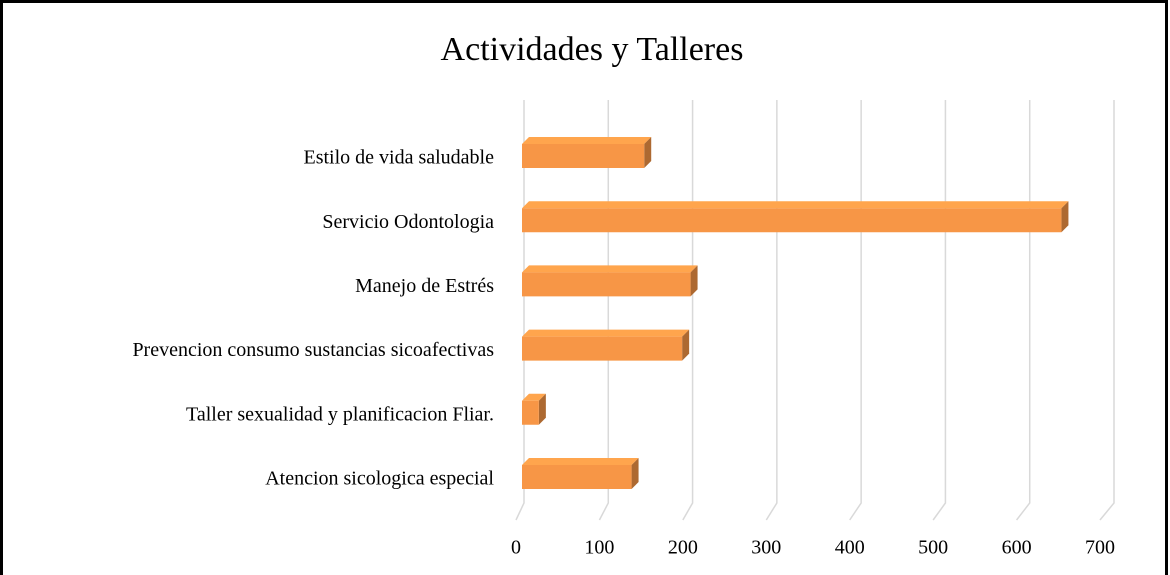  I want to click on y-tick-label: Taller sexualidad y planificacion Fliar., so click(340, 414).